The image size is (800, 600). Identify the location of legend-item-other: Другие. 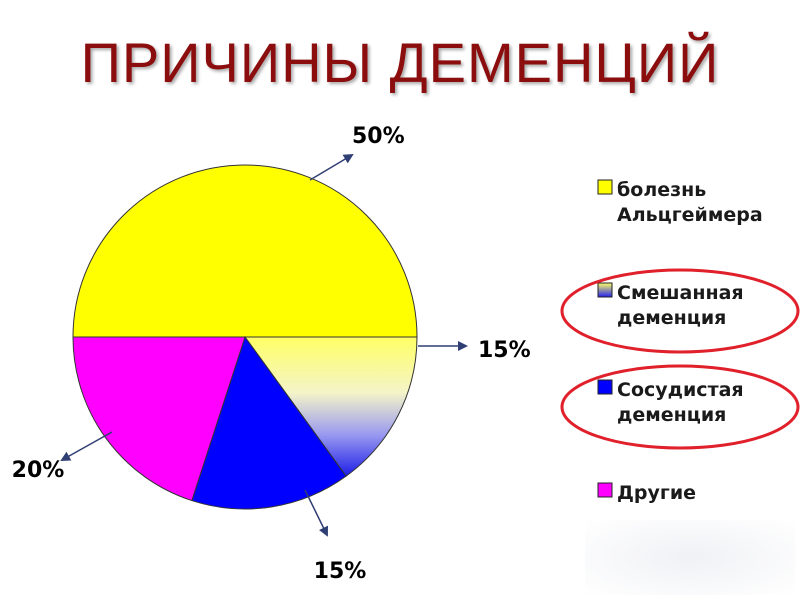
(646, 493).